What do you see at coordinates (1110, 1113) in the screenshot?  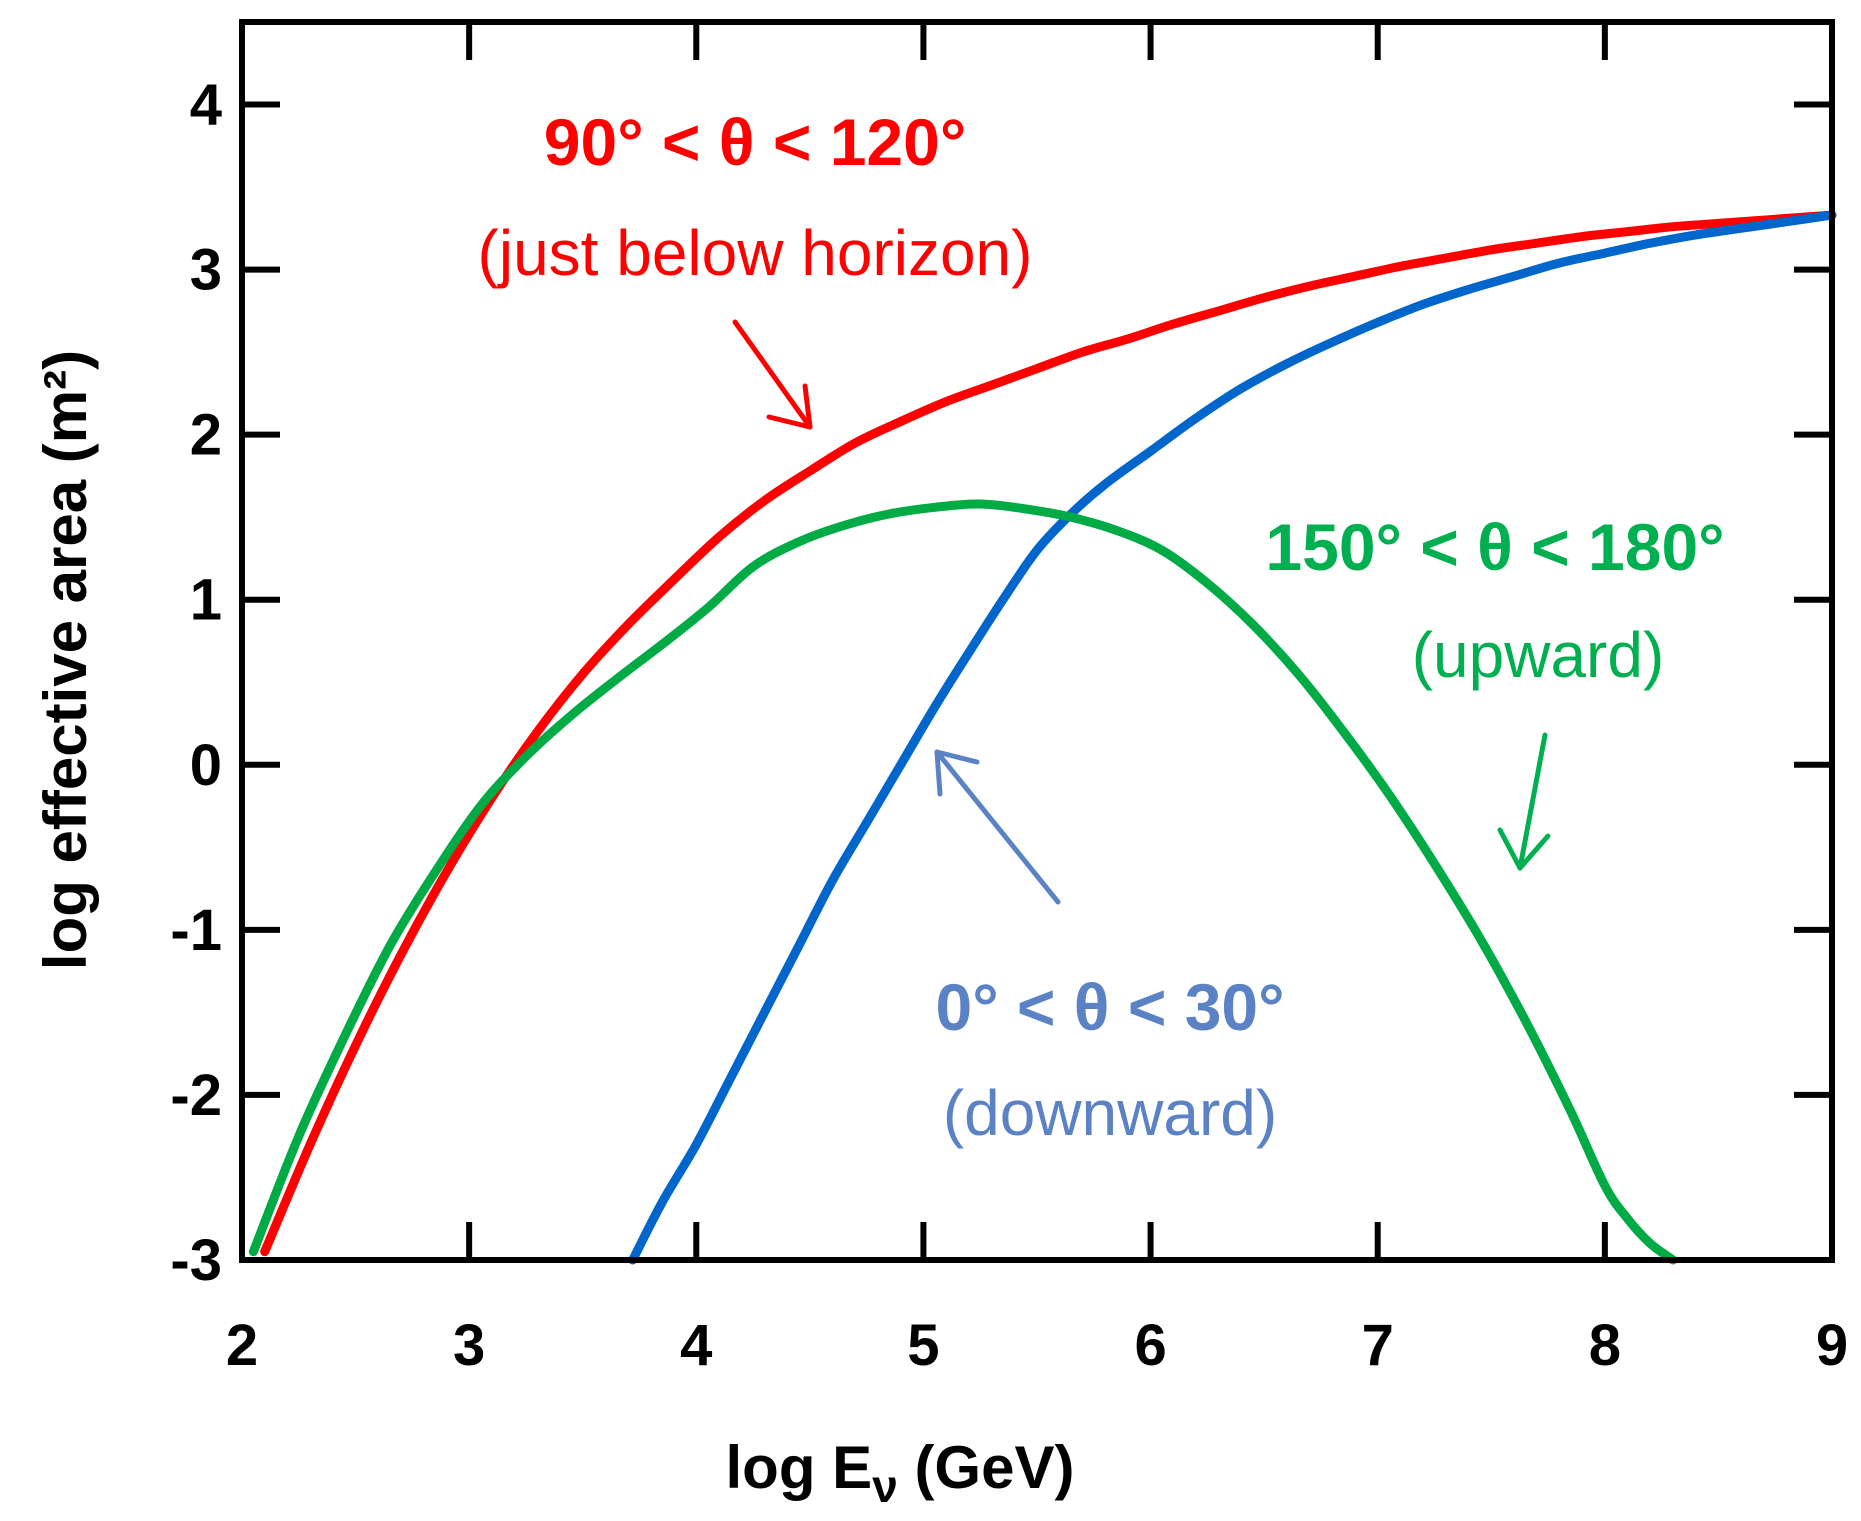 I see `annotation-blue-subtitle: (downward)` at bounding box center [1110, 1113].